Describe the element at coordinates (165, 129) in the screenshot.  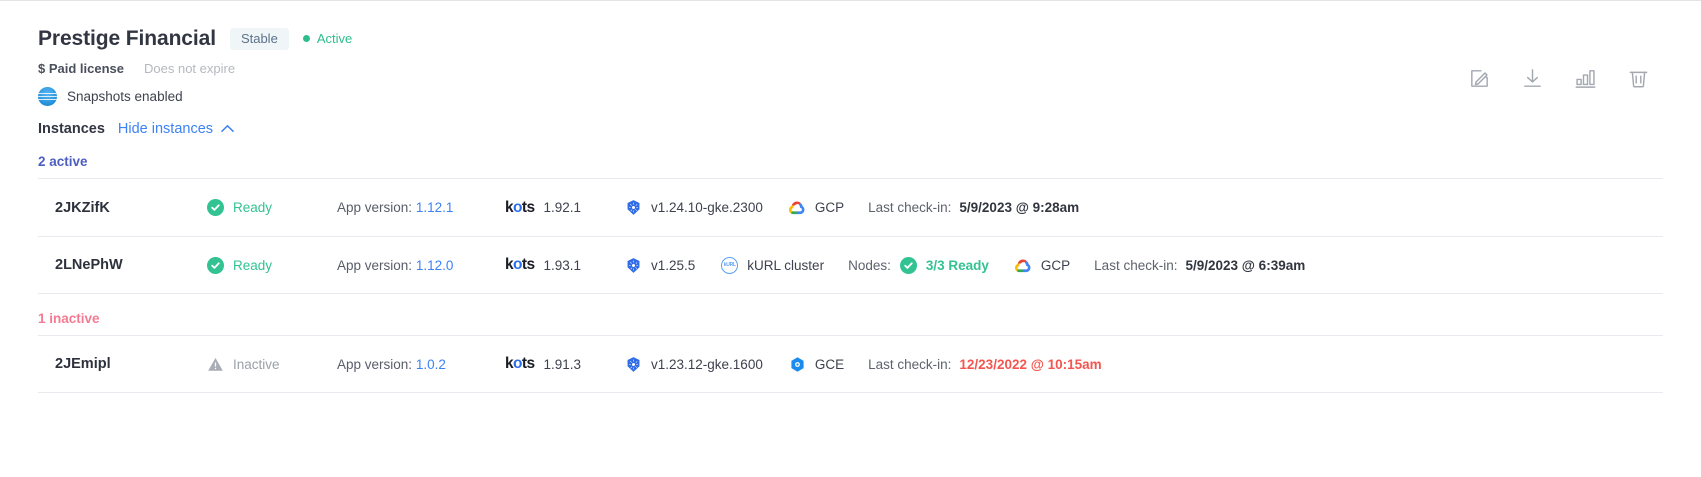
I see `hide-instances-label: Hide instances` at that location.